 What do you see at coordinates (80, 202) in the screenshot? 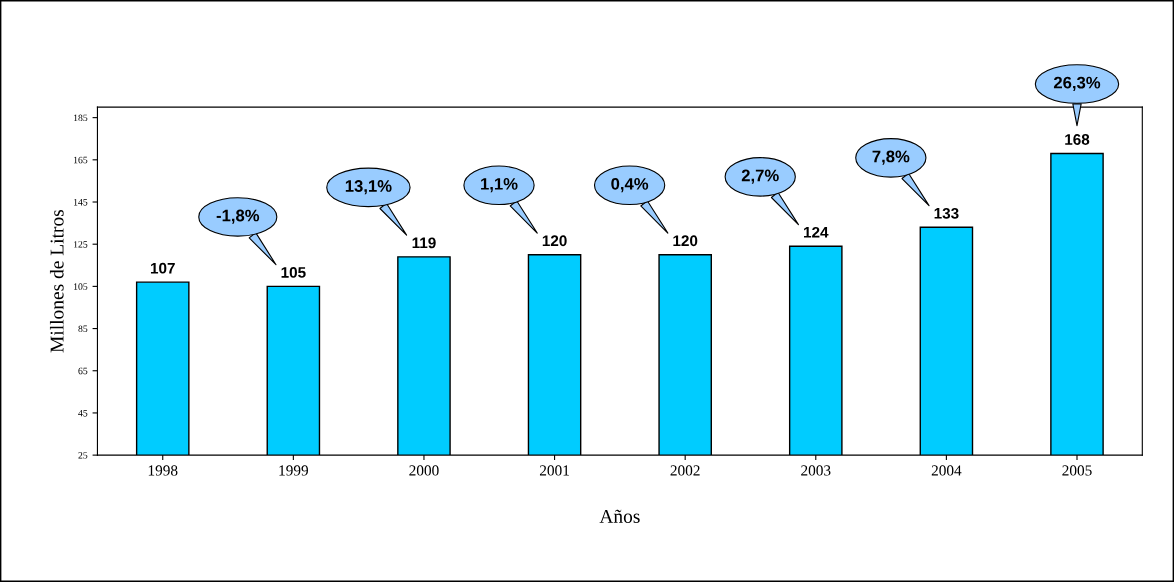
I see `y-tick-label: 145` at bounding box center [80, 202].